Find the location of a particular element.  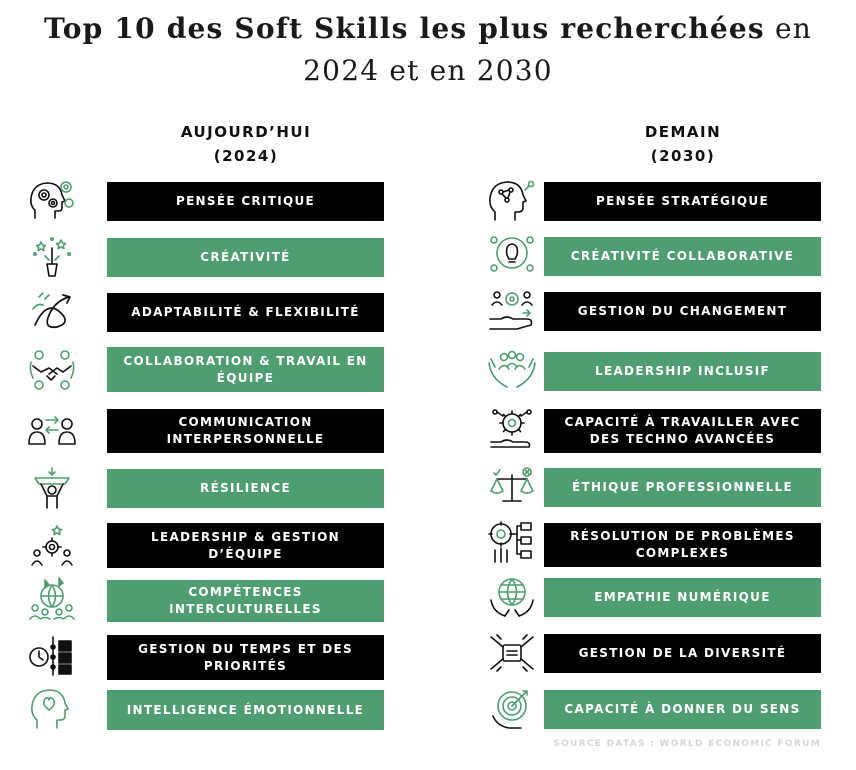

skill-today-5: COMMUNICATION INTERPERSONNELLE is located at coordinates (245, 431).